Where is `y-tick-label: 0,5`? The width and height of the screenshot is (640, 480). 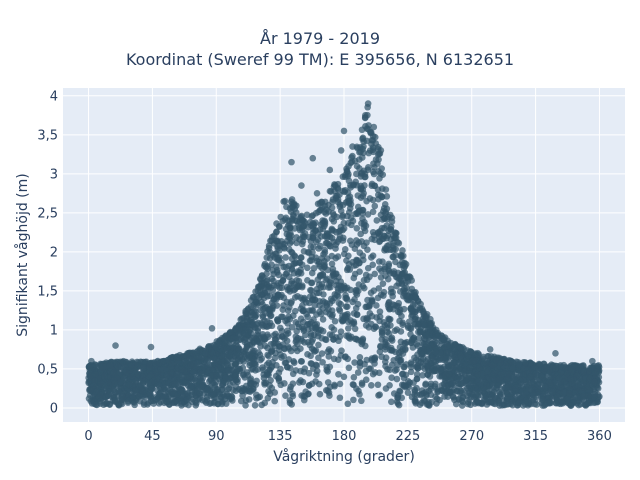 y-tick-label: 0,5 is located at coordinates (47, 369).